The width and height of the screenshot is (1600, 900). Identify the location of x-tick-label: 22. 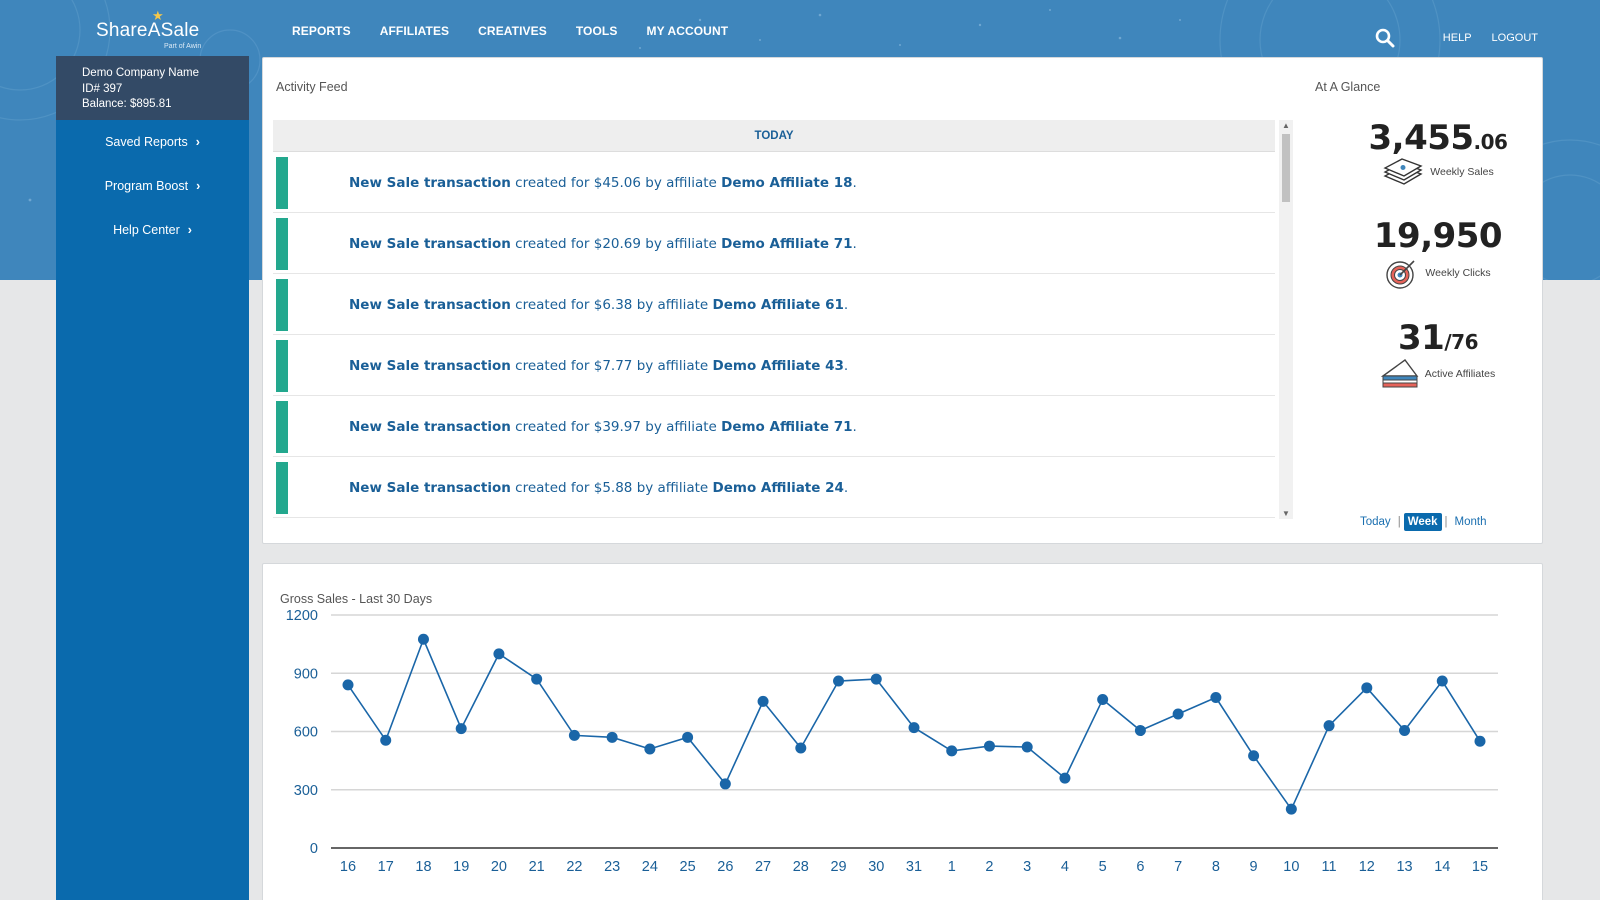
(574, 867).